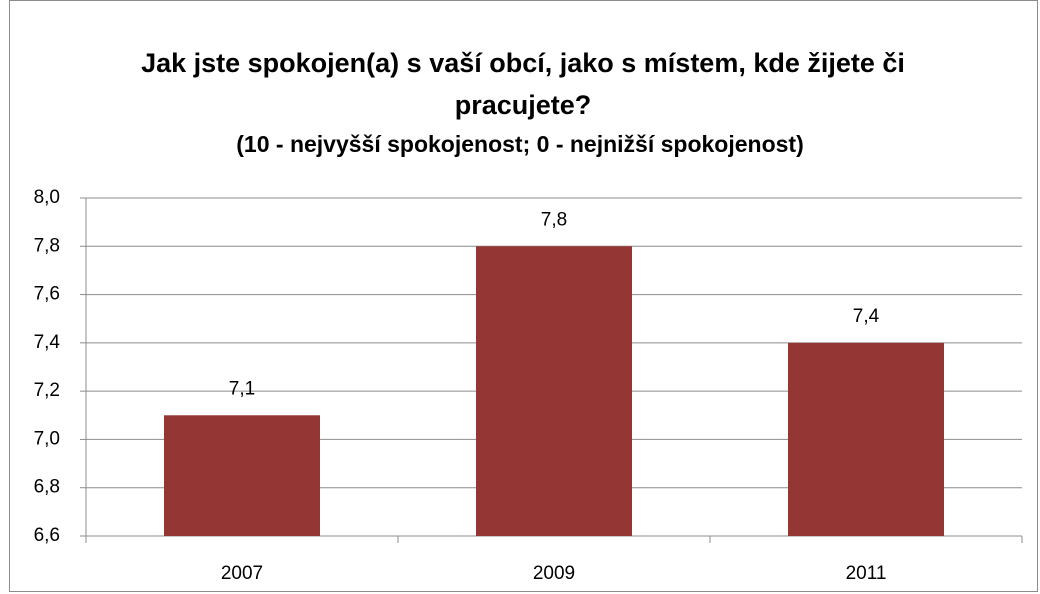 The width and height of the screenshot is (1040, 594). What do you see at coordinates (554, 573) in the screenshot?
I see `x-tick-label: 2009` at bounding box center [554, 573].